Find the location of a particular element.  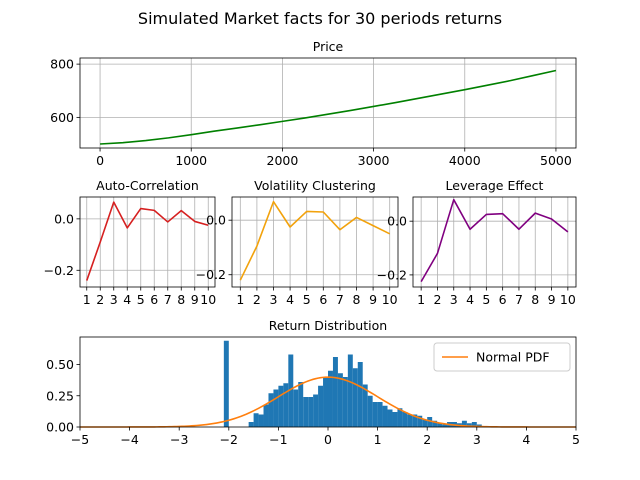

volatility-clustering-chart: 1 2 3 4 5 6 7 8 9 10 0.0 −0.2 Volatility Clustering is located at coordinates (297, 242).